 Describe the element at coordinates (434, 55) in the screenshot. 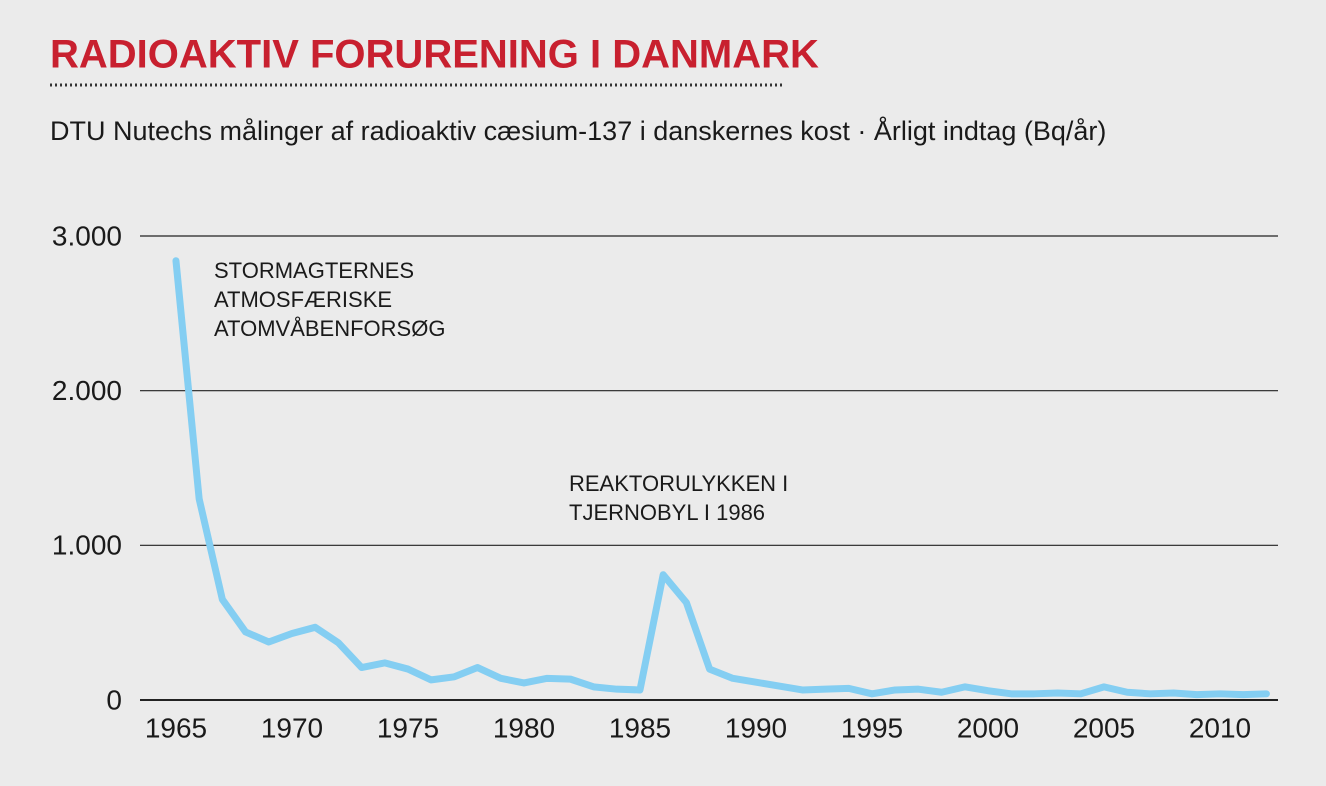

I see `chart-title: RADIOAKTIV FORURENING I DANMARK` at that location.